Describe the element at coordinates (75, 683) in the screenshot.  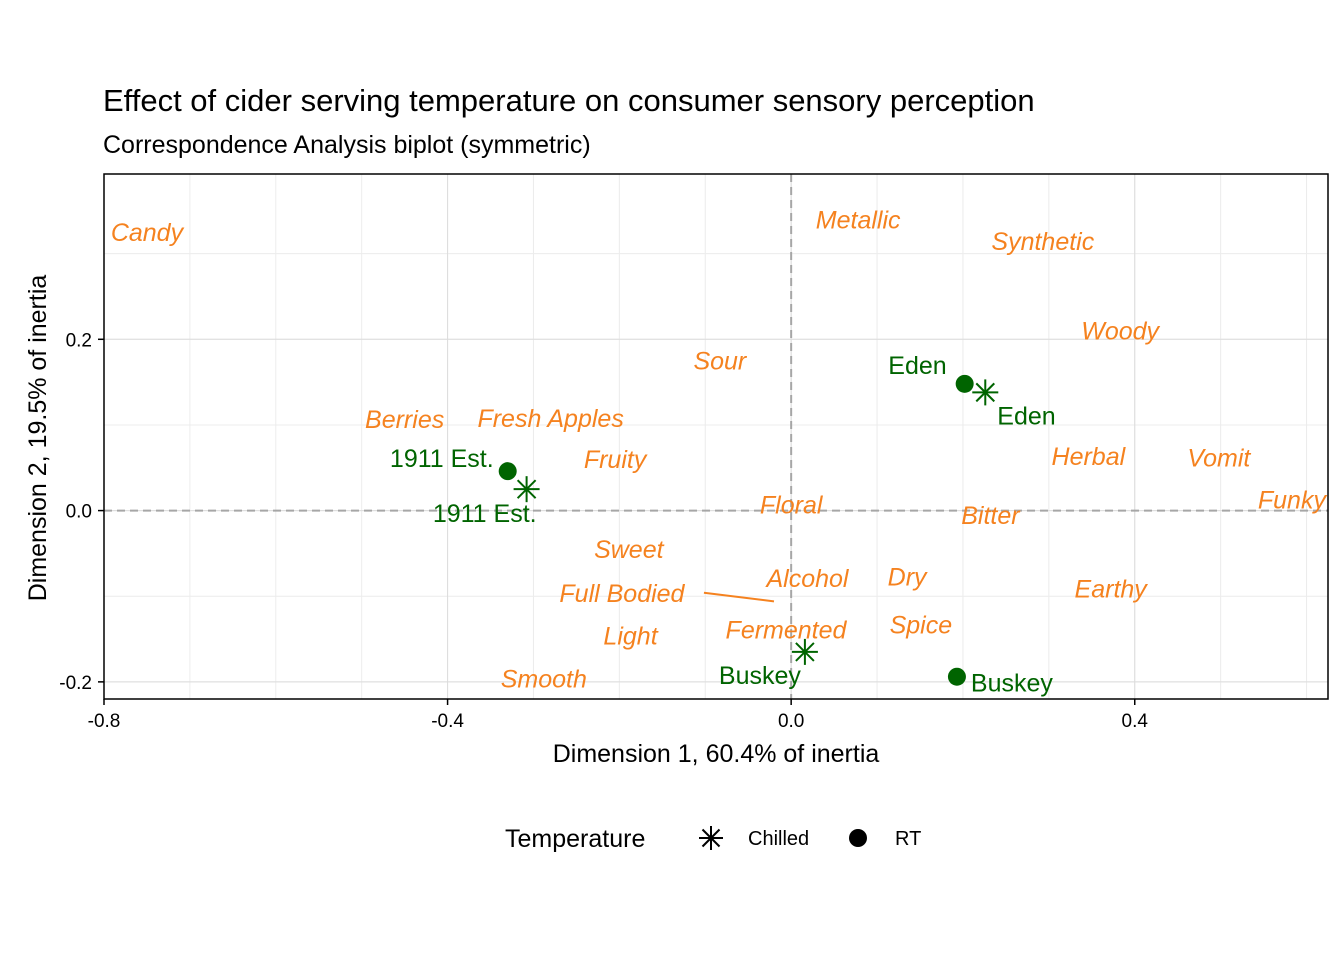
I see `y-tick-label: -0.2` at that location.